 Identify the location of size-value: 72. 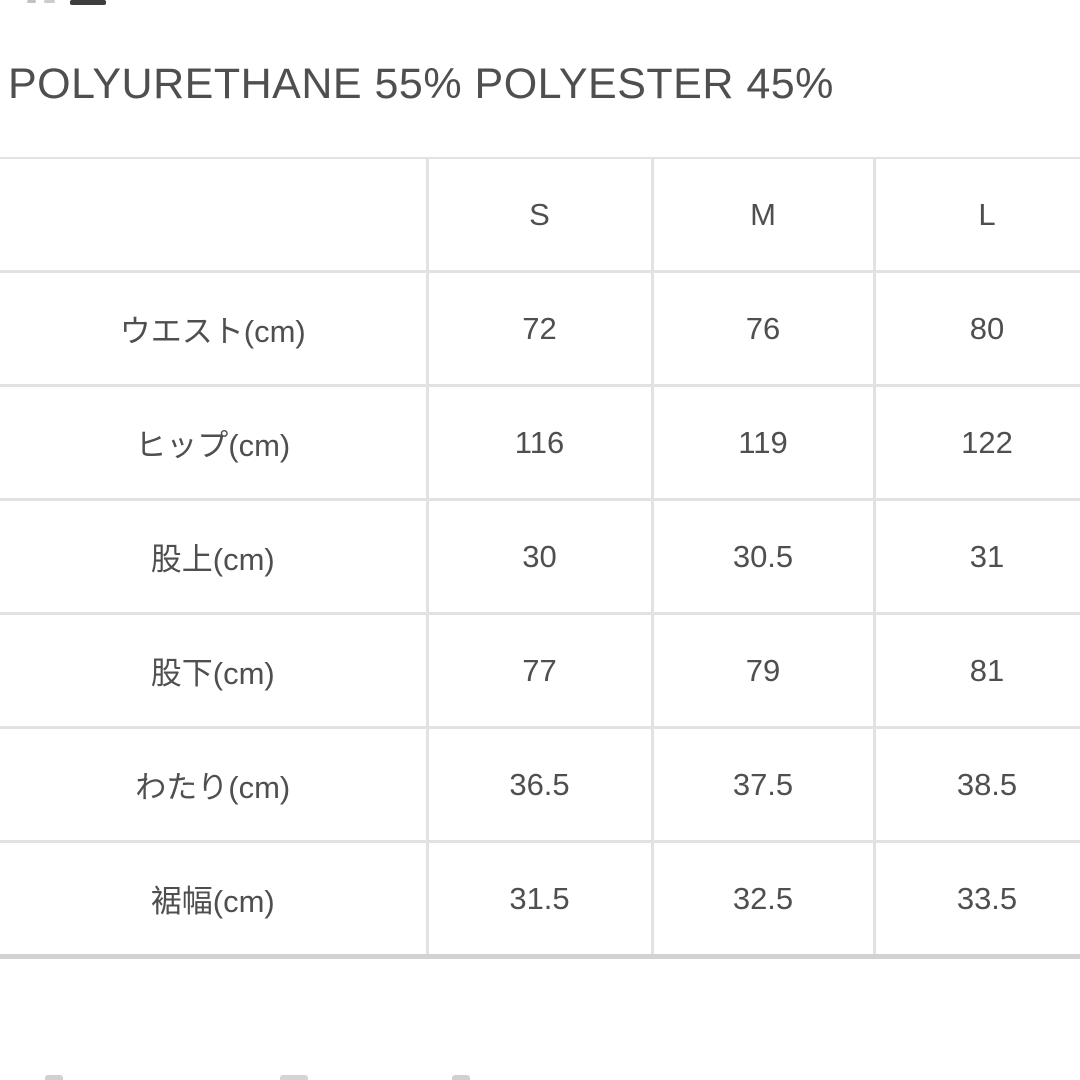
(539, 328).